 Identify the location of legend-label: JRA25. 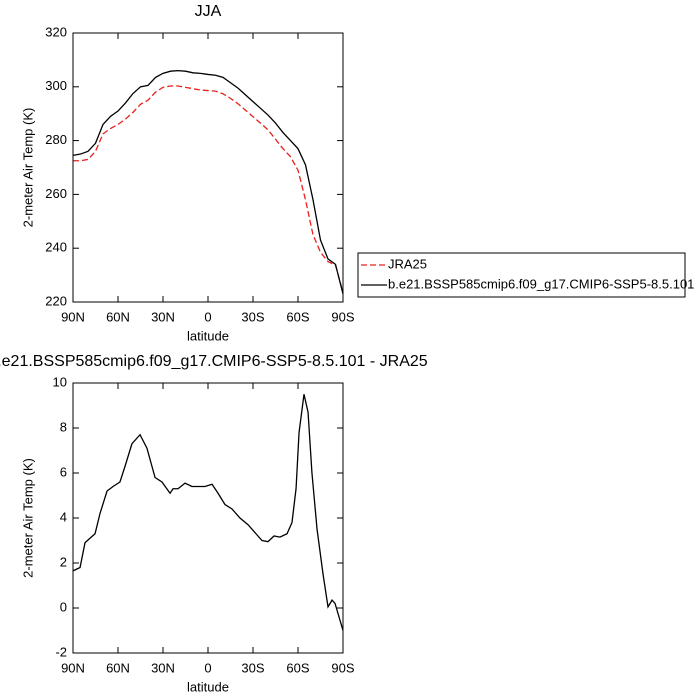
(407, 263).